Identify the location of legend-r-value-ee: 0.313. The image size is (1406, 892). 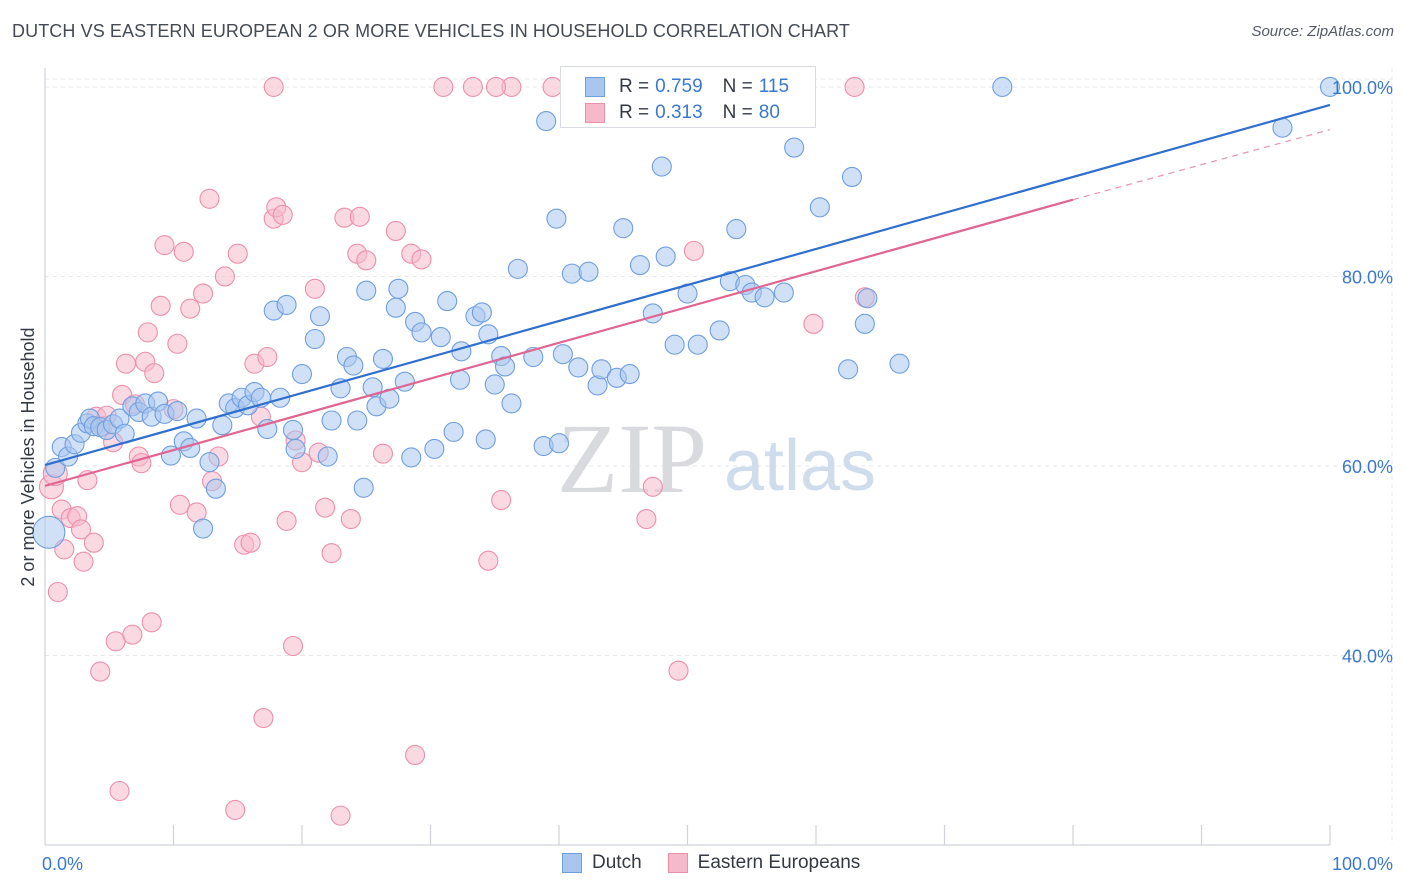
(679, 112).